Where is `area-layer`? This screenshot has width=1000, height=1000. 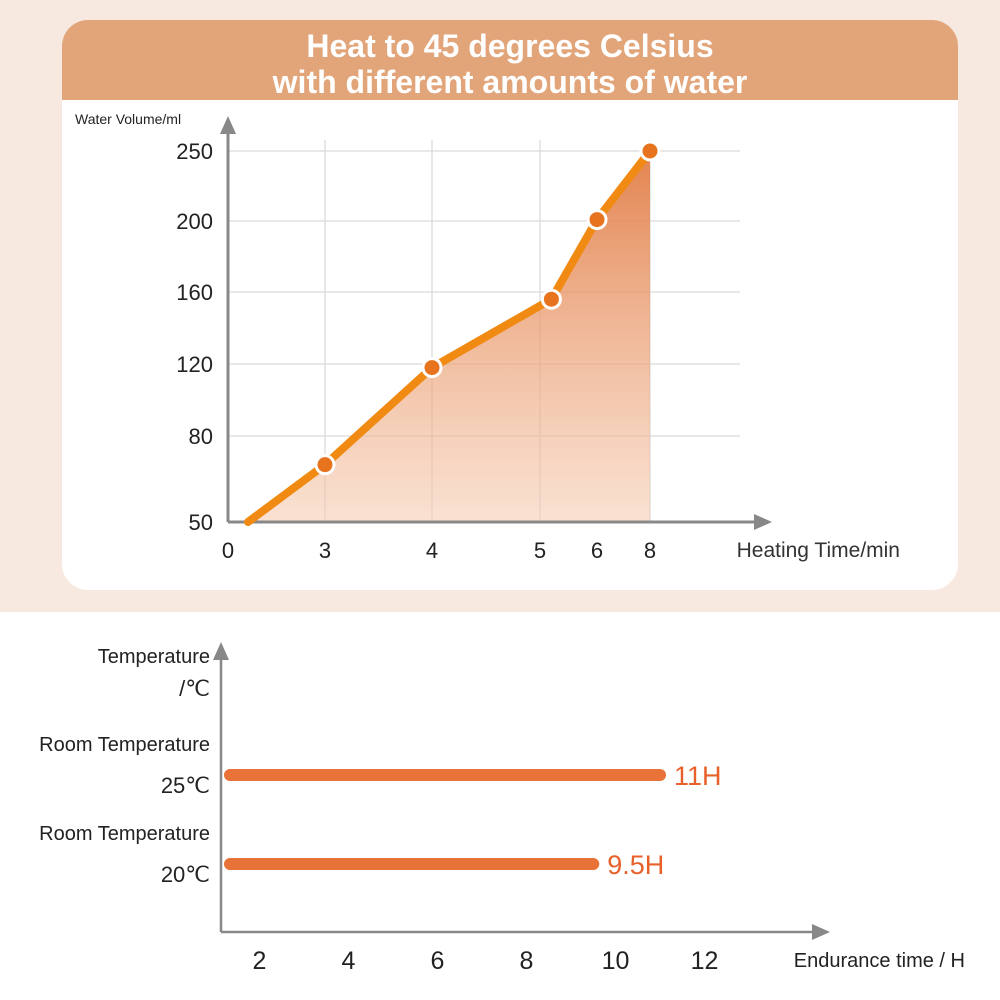
area-layer is located at coordinates (449, 336).